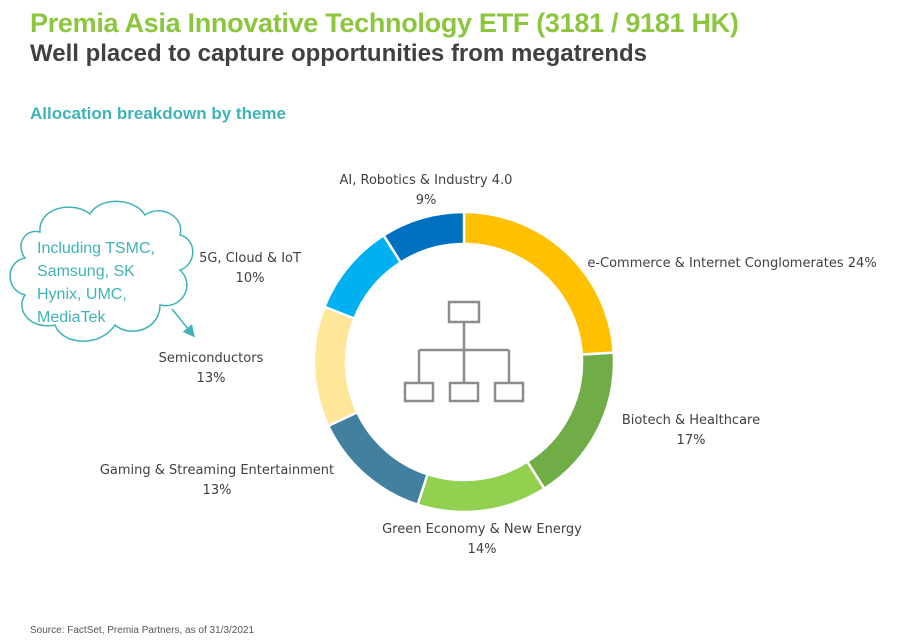 This screenshot has width=906, height=644. Describe the element at coordinates (426, 180) in the screenshot. I see `label-ai-robotics-and-industry-4-0: AI, Robotics & Industry 4.0` at that location.